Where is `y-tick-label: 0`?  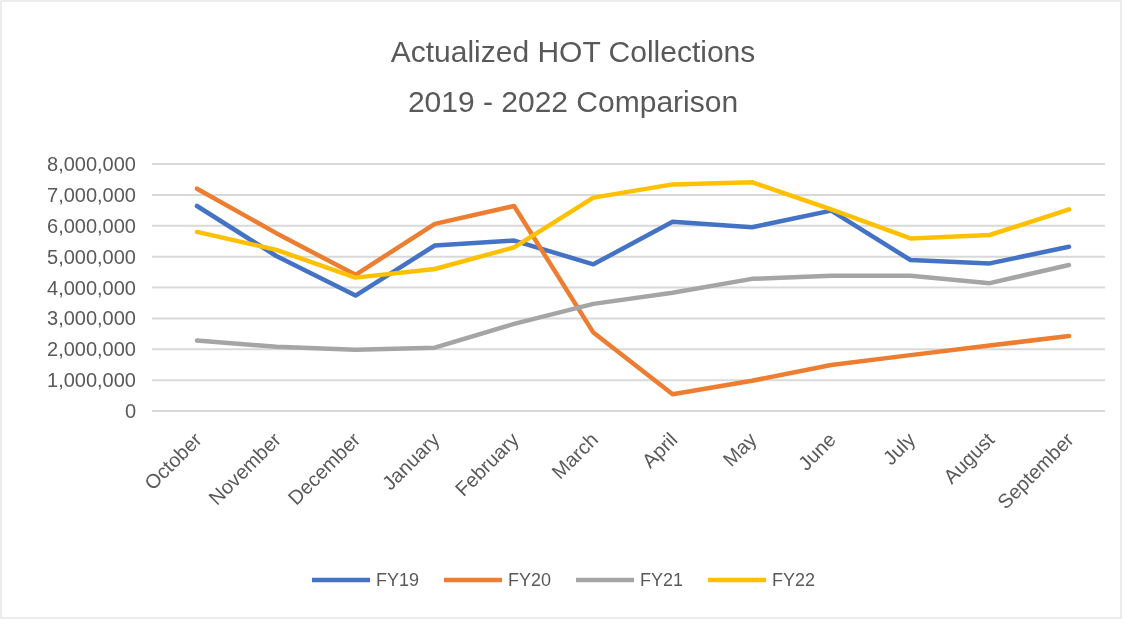 y-tick-label: 0 is located at coordinates (130, 411).